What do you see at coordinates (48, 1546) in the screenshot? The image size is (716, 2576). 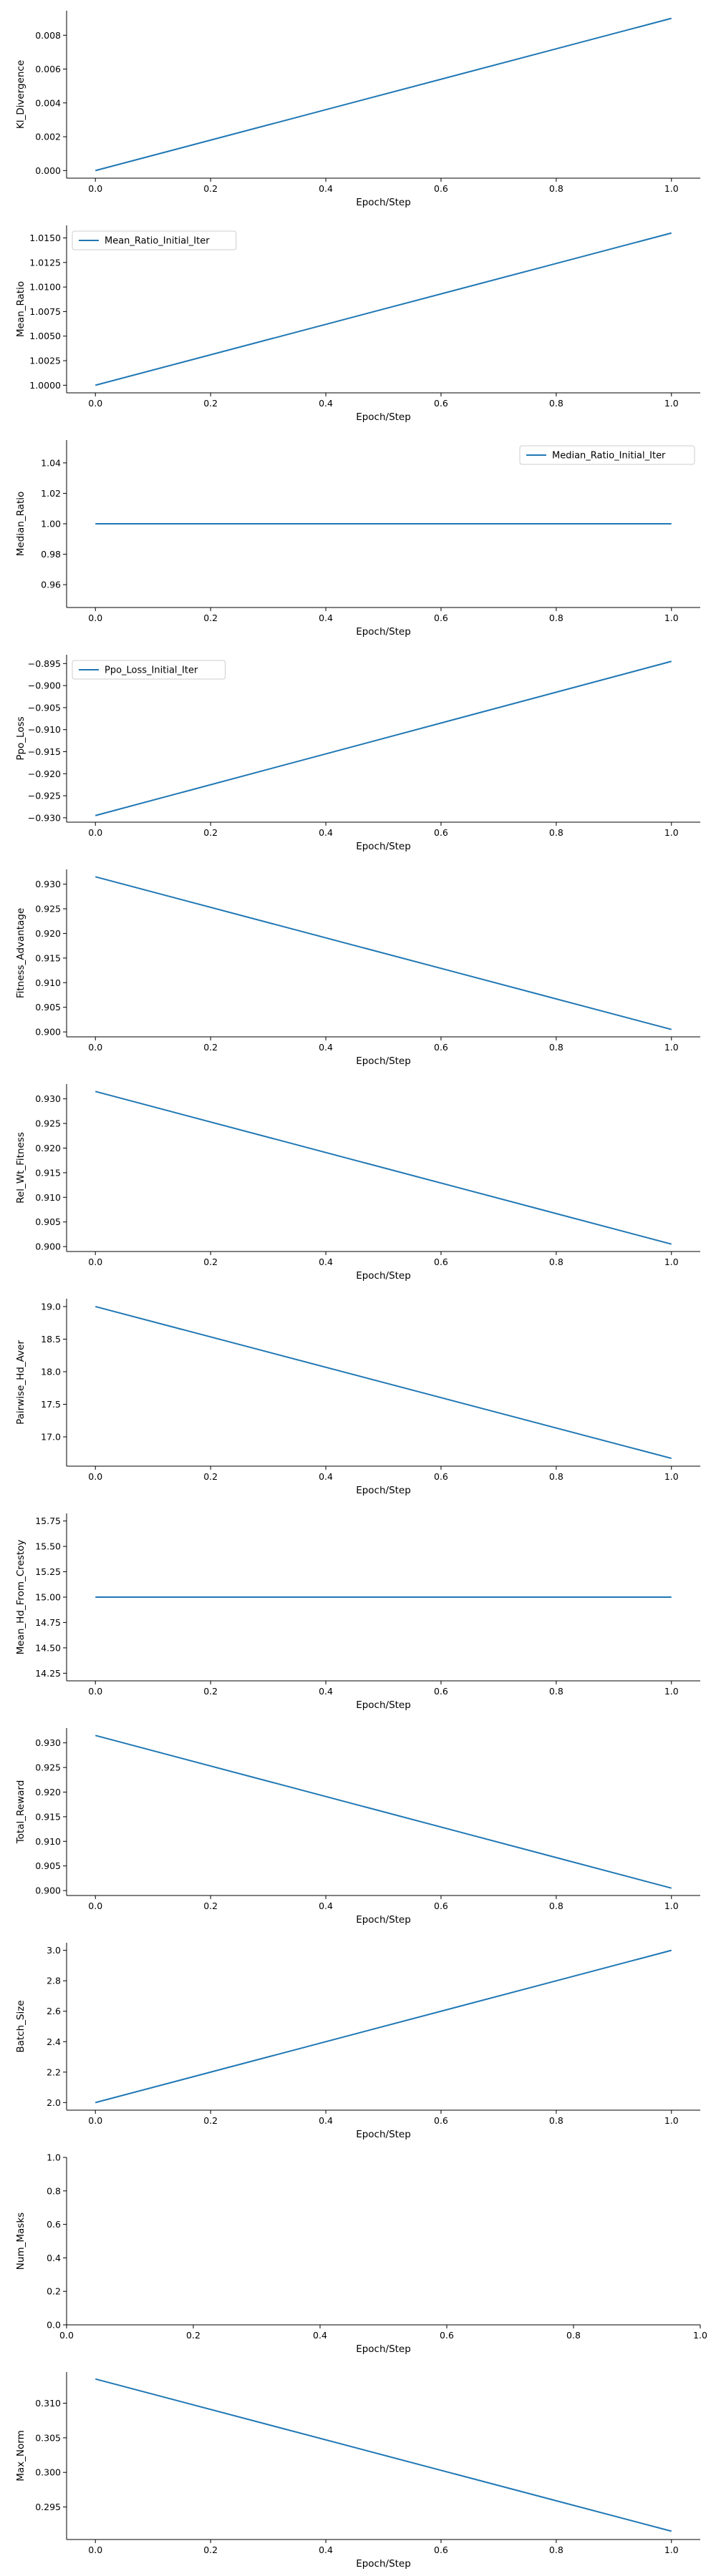 I see `y-tick-label: 15.50` at bounding box center [48, 1546].